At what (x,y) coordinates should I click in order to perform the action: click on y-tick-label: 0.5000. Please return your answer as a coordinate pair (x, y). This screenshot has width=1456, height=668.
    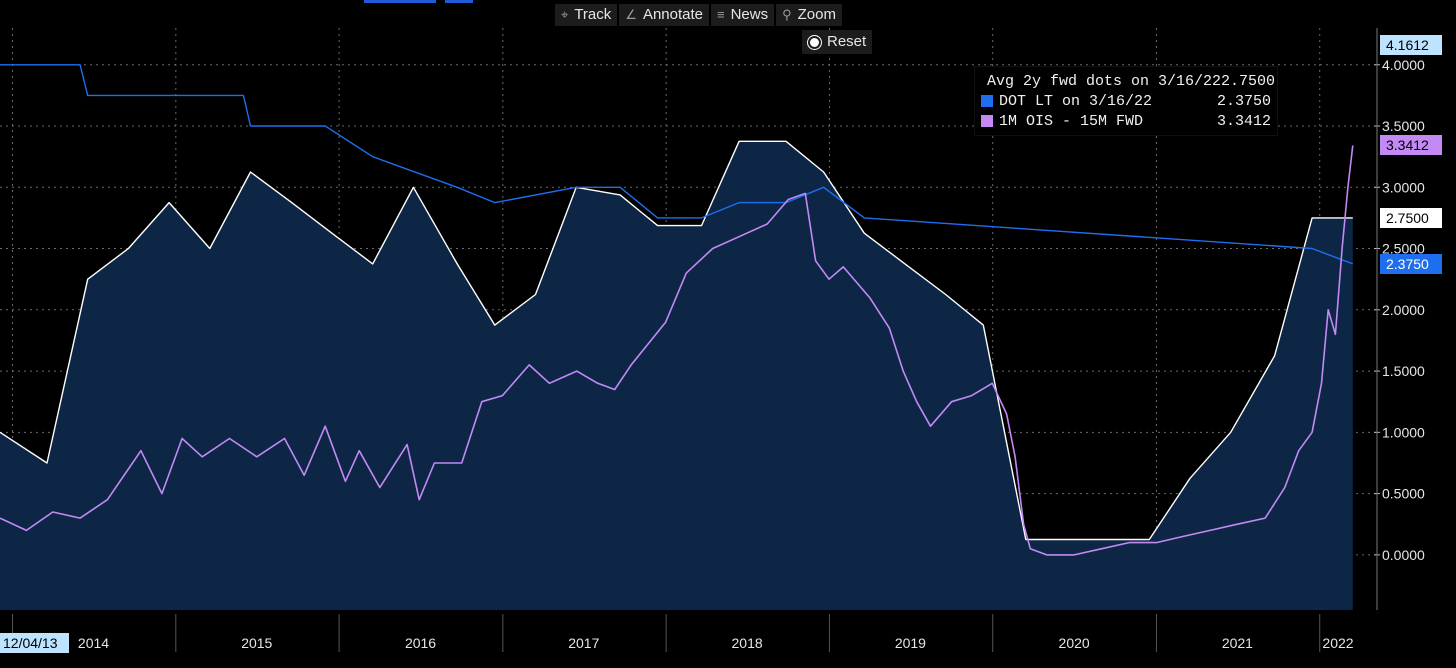
    Looking at the image, I should click on (1403, 494).